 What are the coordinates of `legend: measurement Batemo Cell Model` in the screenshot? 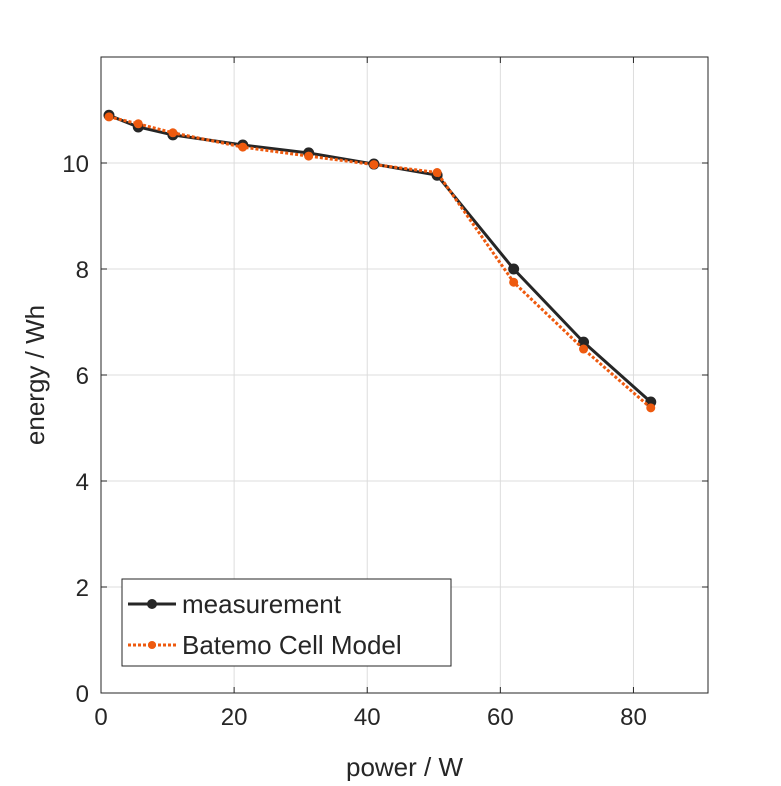 It's located at (286, 622).